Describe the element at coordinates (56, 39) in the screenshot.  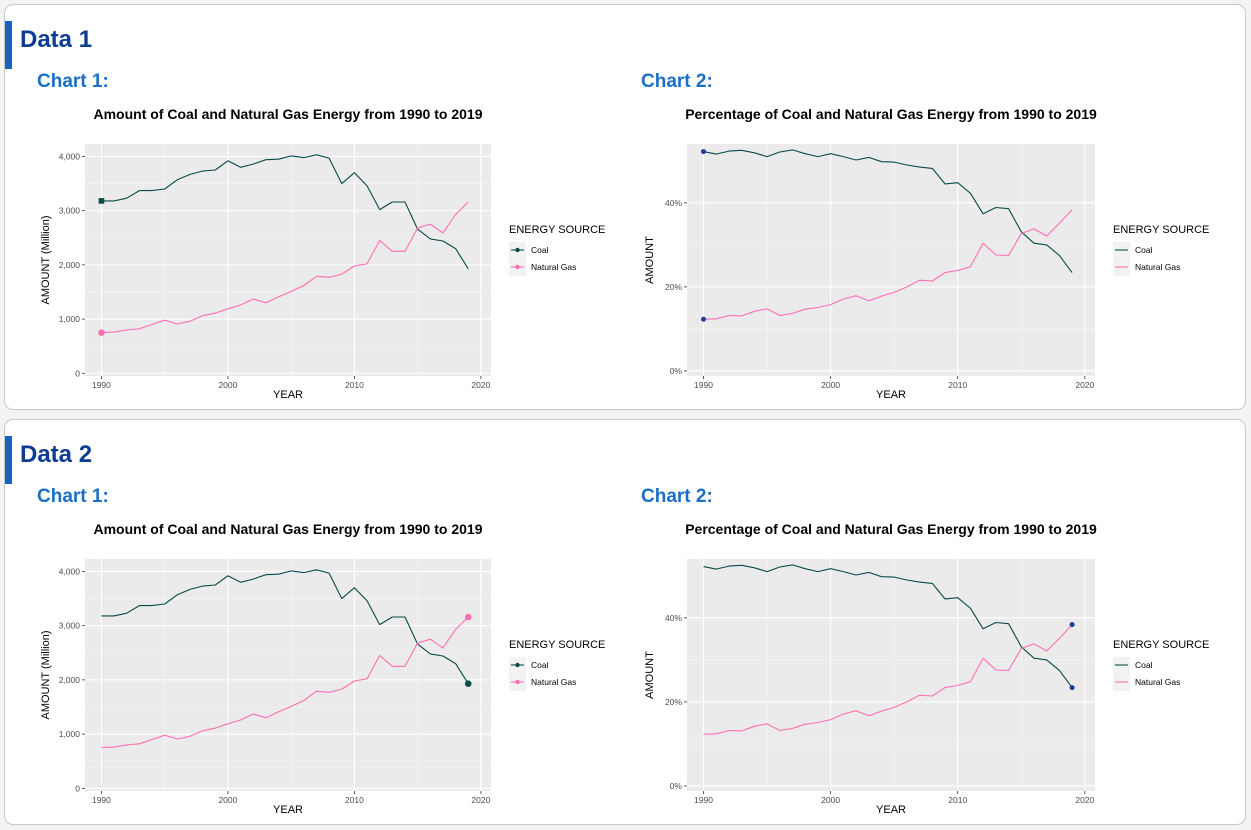
I see `panel-title: Data 1` at that location.